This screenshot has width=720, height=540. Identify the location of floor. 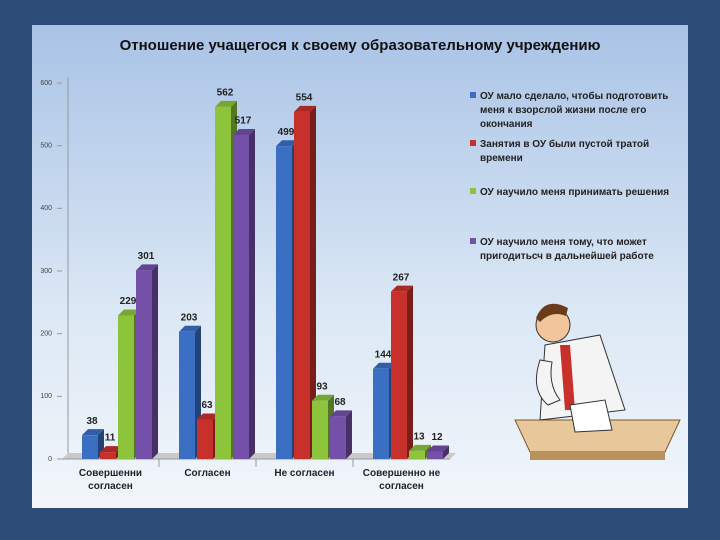
(259, 456).